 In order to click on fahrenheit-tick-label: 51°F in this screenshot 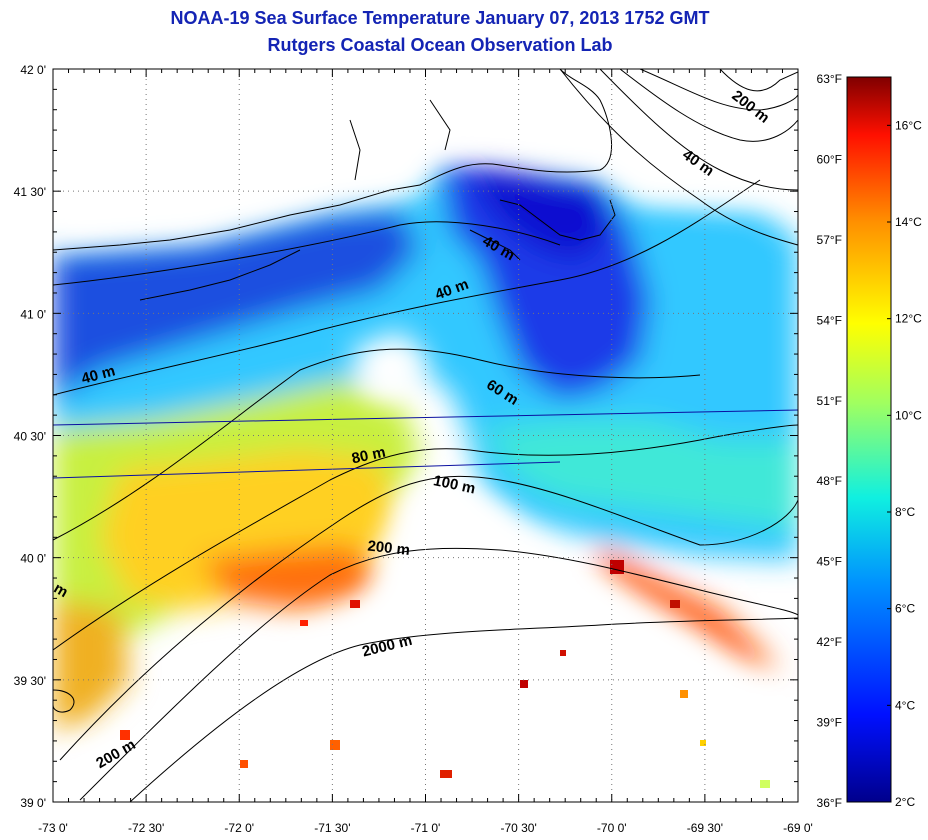, I will do `click(829, 401)`.